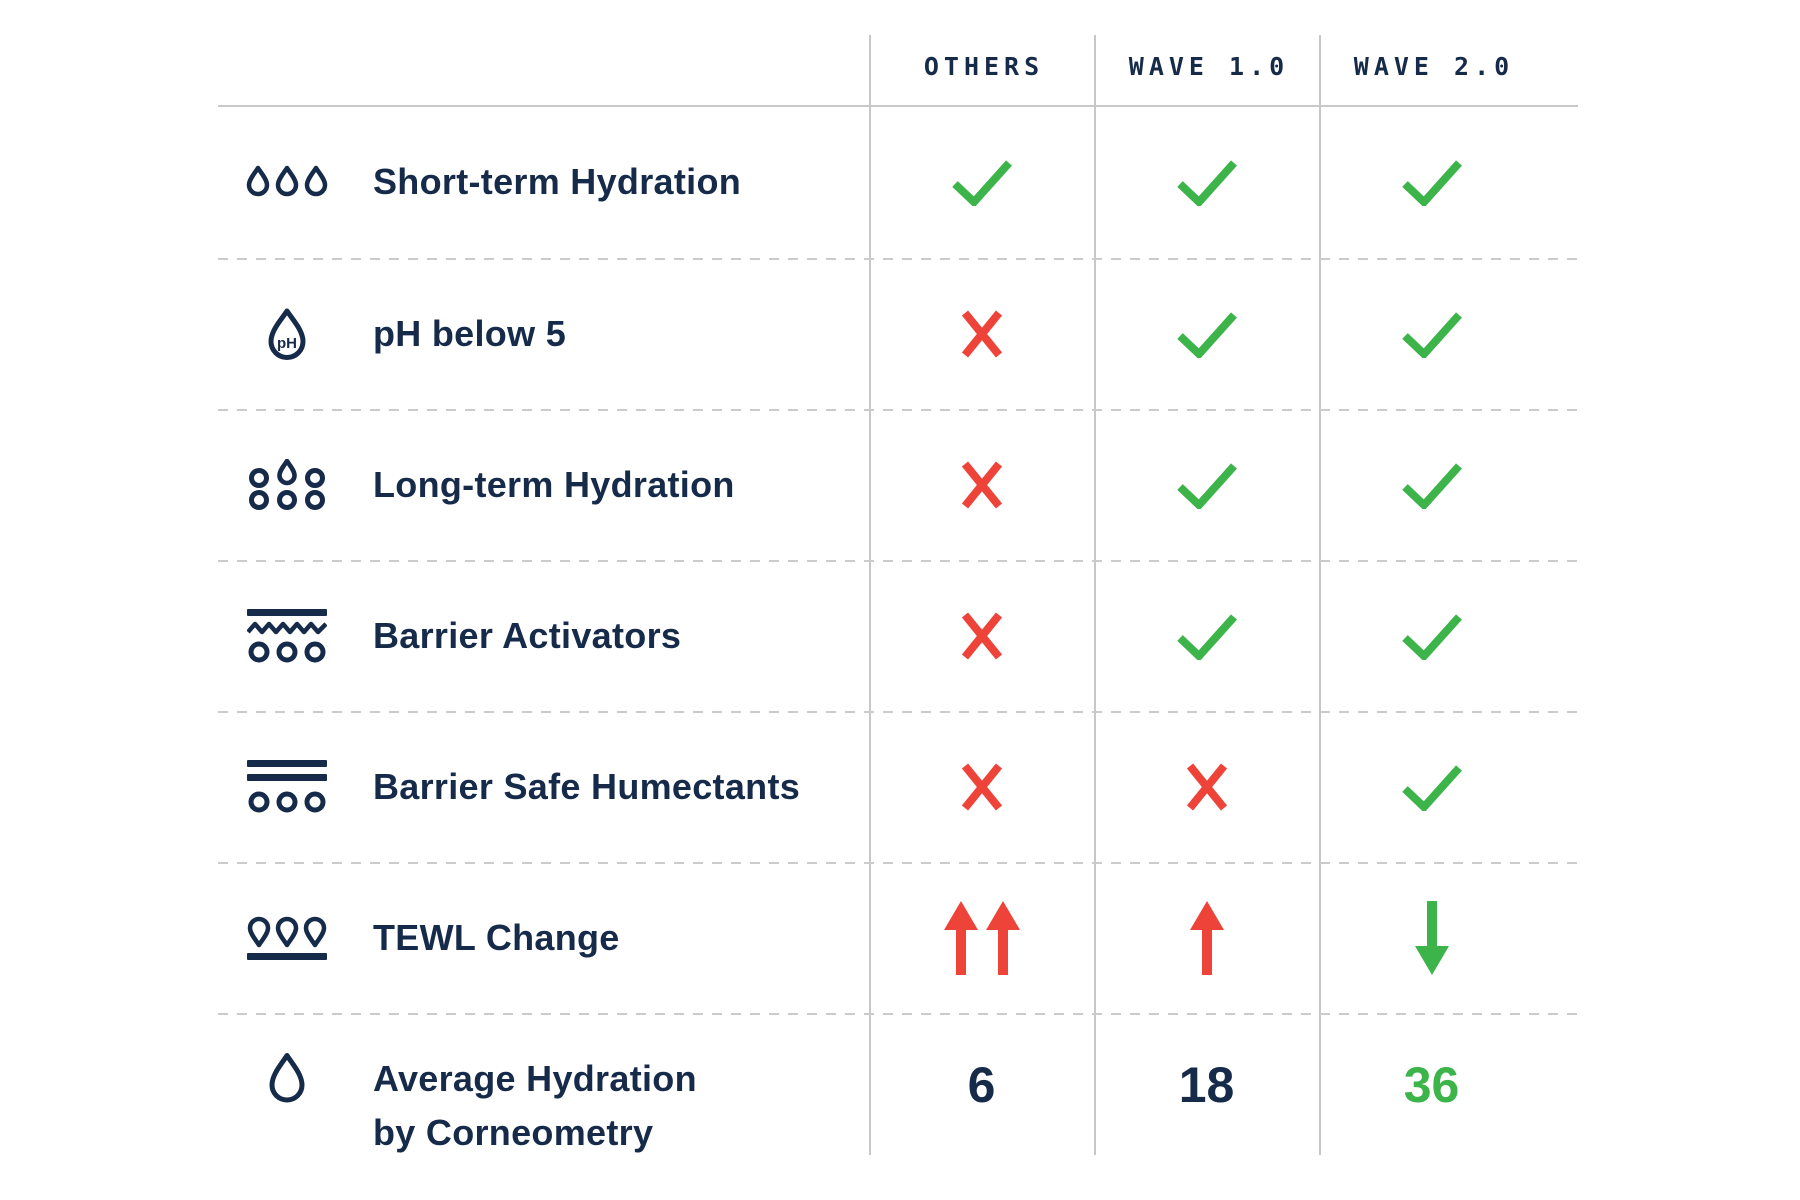 The width and height of the screenshot is (1800, 1200). What do you see at coordinates (535, 1106) in the screenshot?
I see `row-label: Average Hydration by Corneometry` at bounding box center [535, 1106].